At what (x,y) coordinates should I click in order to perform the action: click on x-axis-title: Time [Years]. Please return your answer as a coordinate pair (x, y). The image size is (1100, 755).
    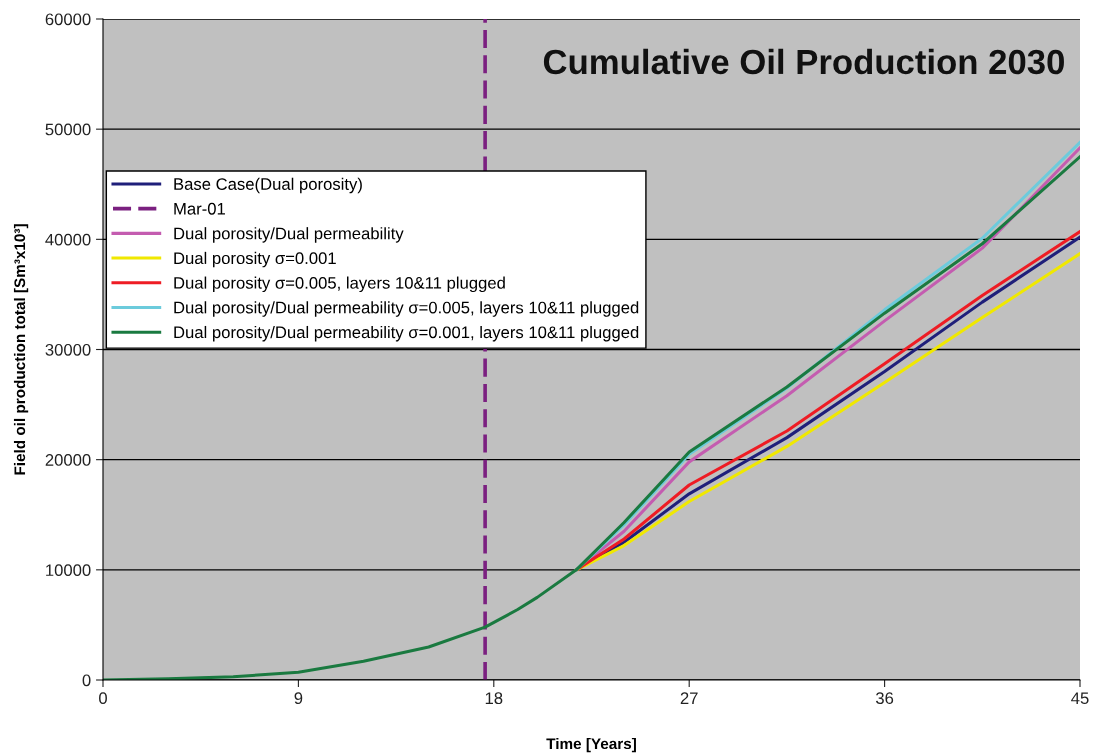
    Looking at the image, I should click on (591, 745).